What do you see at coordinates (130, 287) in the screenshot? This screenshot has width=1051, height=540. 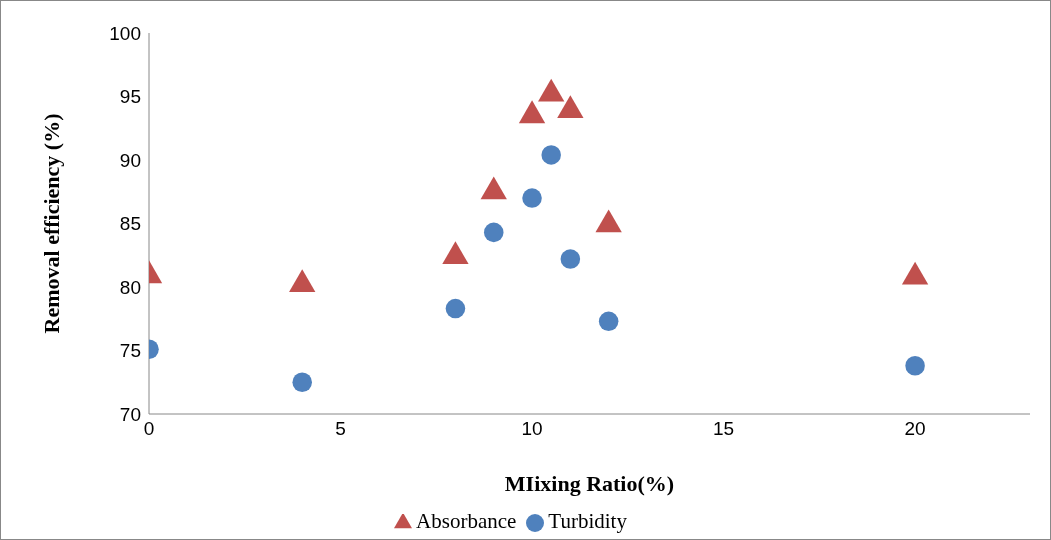 I see `y-tick-label: 80` at bounding box center [130, 287].